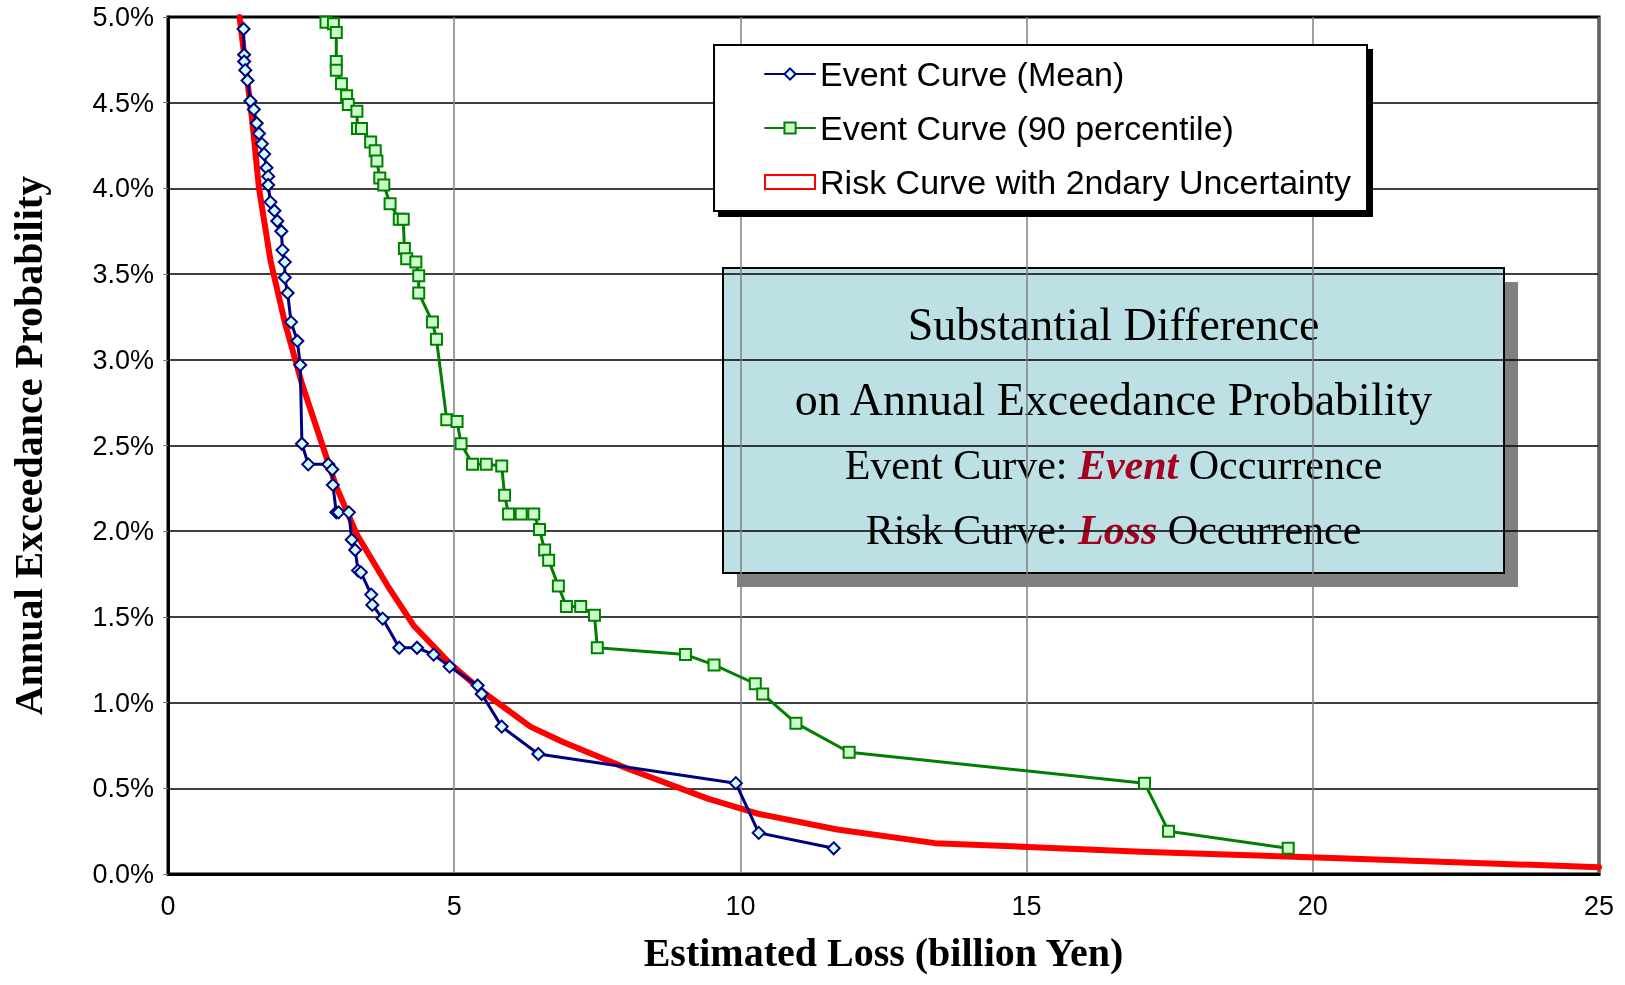 This screenshot has width=1625, height=985. What do you see at coordinates (123, 188) in the screenshot?
I see `y-tick-label: 4.0%` at bounding box center [123, 188].